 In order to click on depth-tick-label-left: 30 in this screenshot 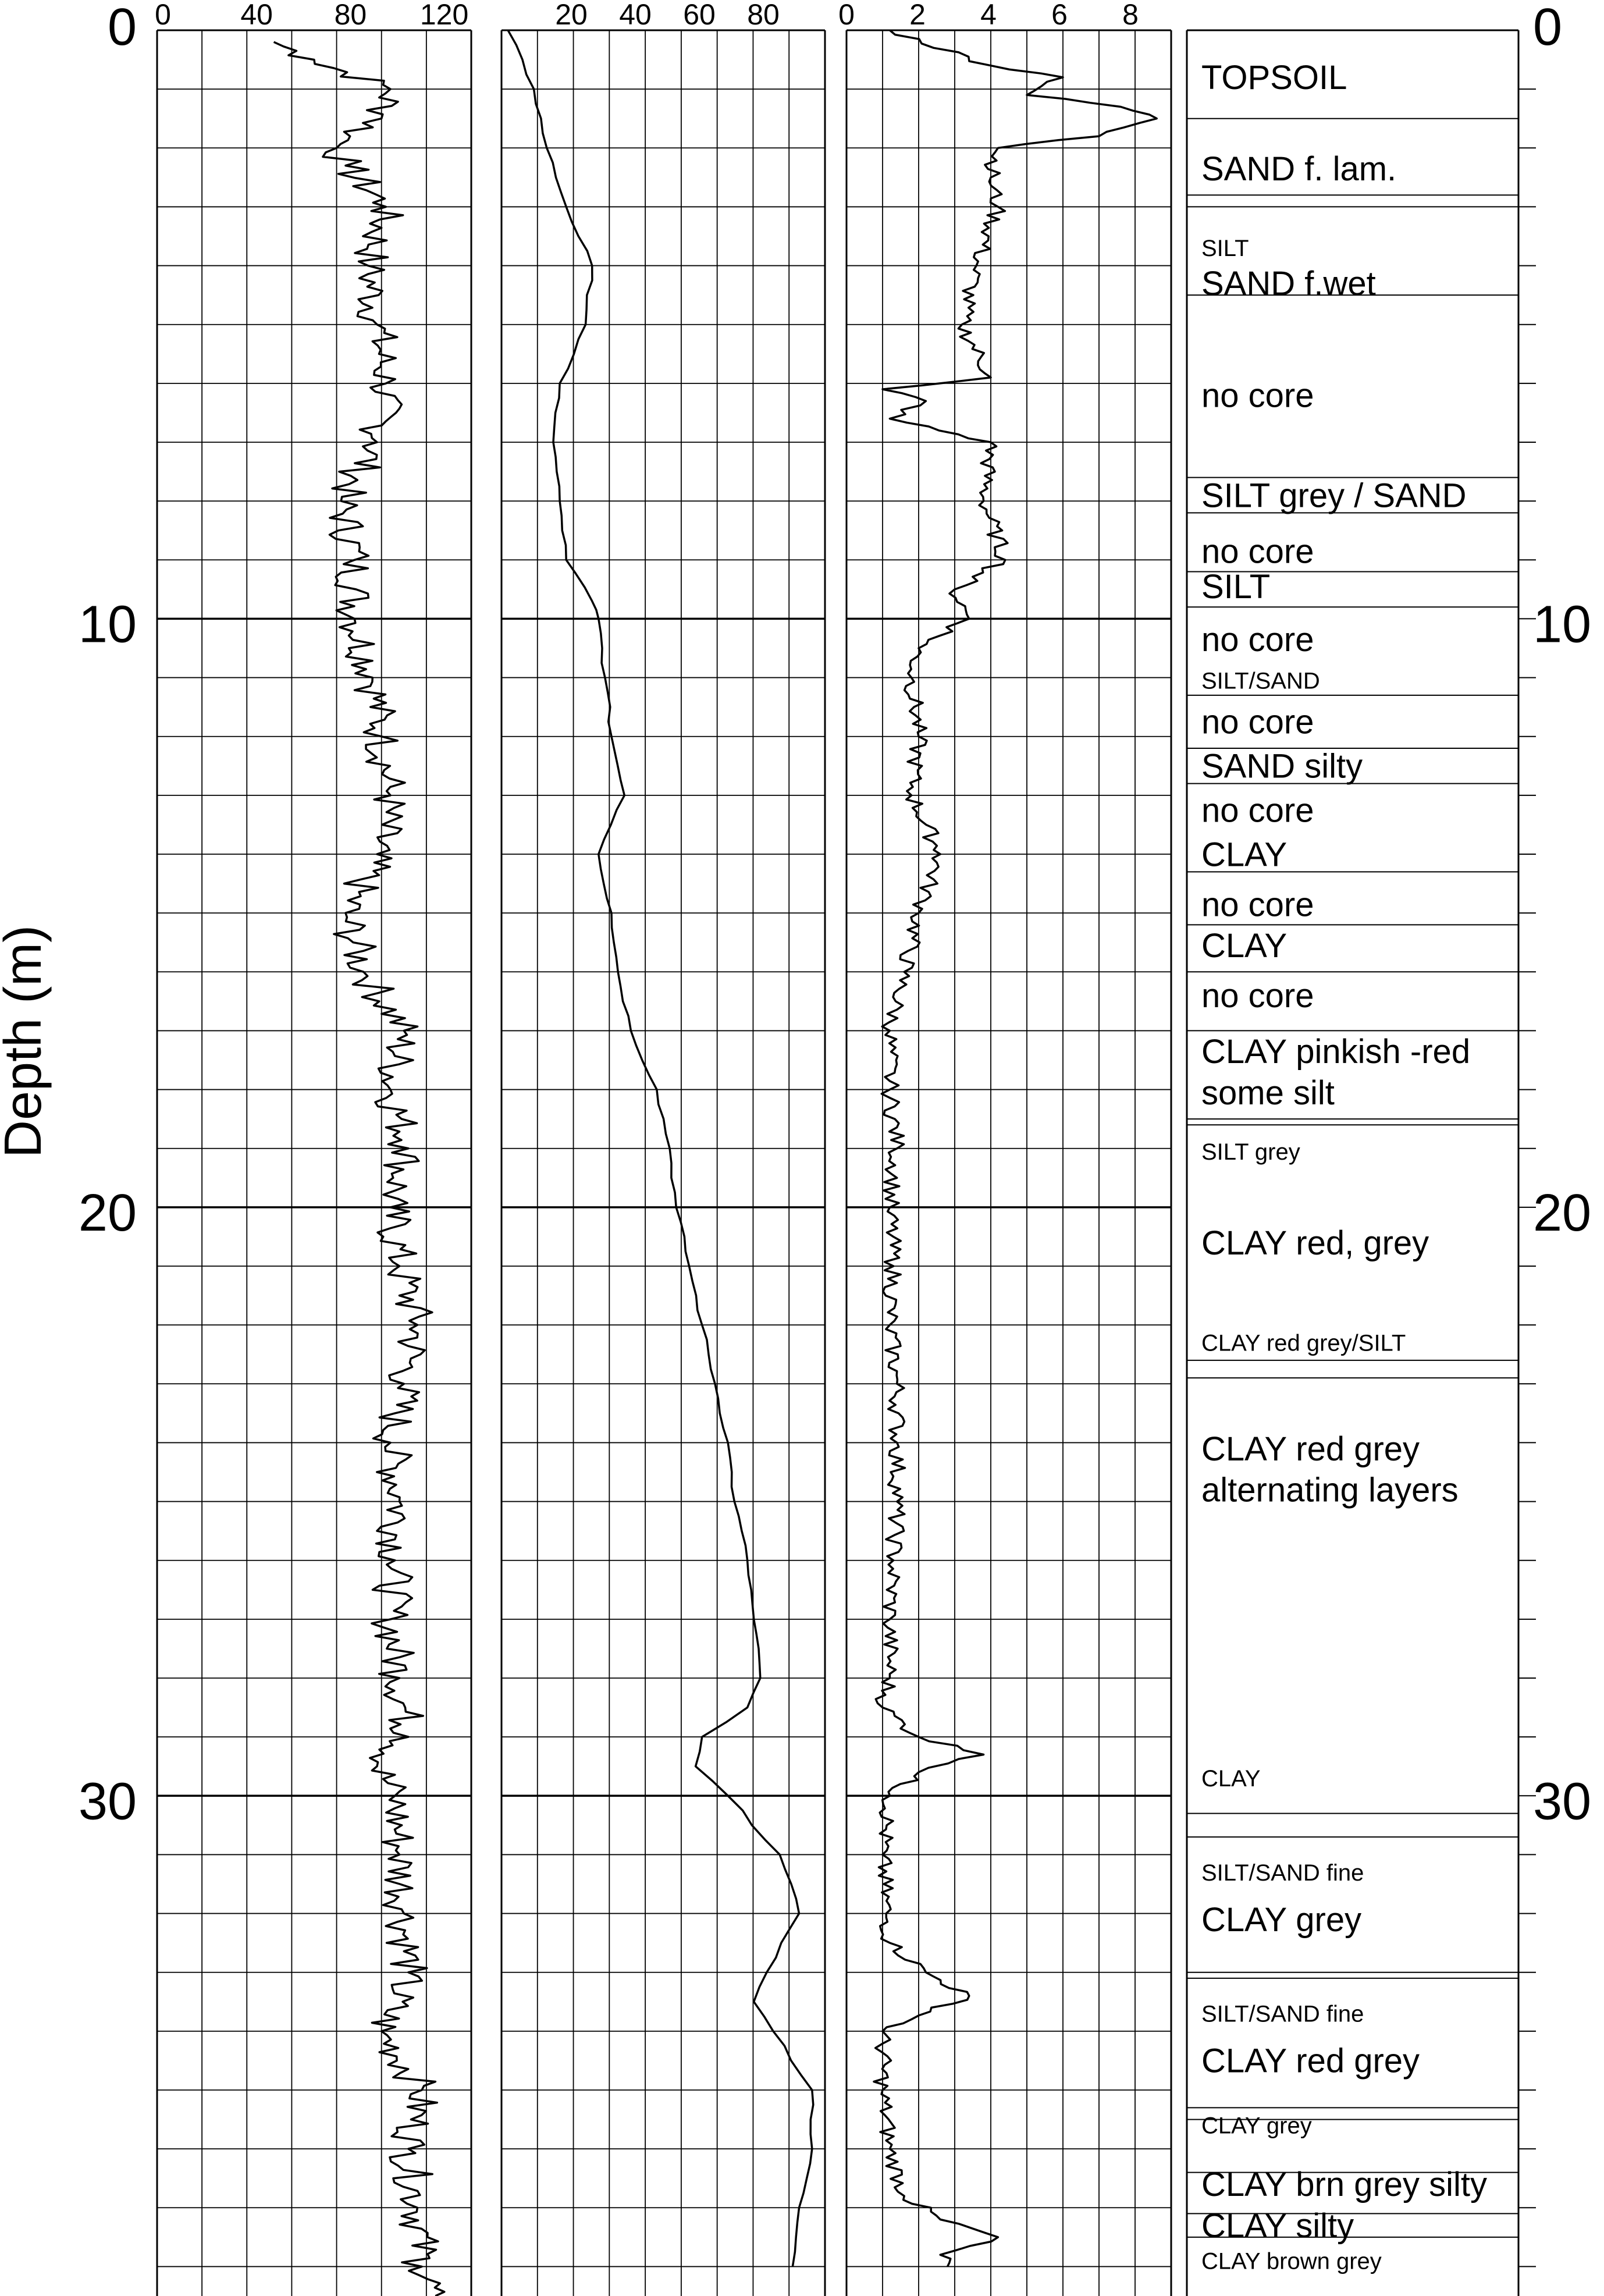, I will do `click(108, 1802)`.